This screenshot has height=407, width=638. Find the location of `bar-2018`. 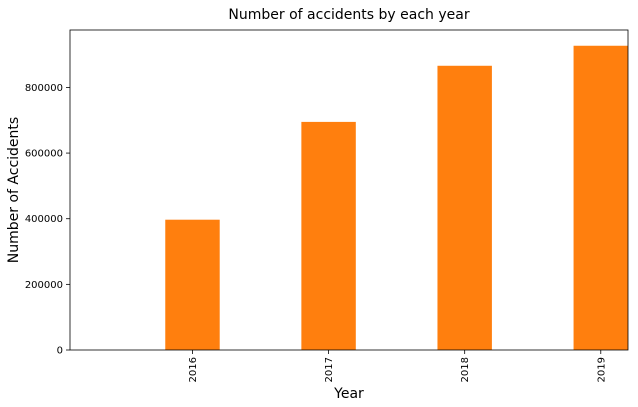

bar-2018 is located at coordinates (464, 208).